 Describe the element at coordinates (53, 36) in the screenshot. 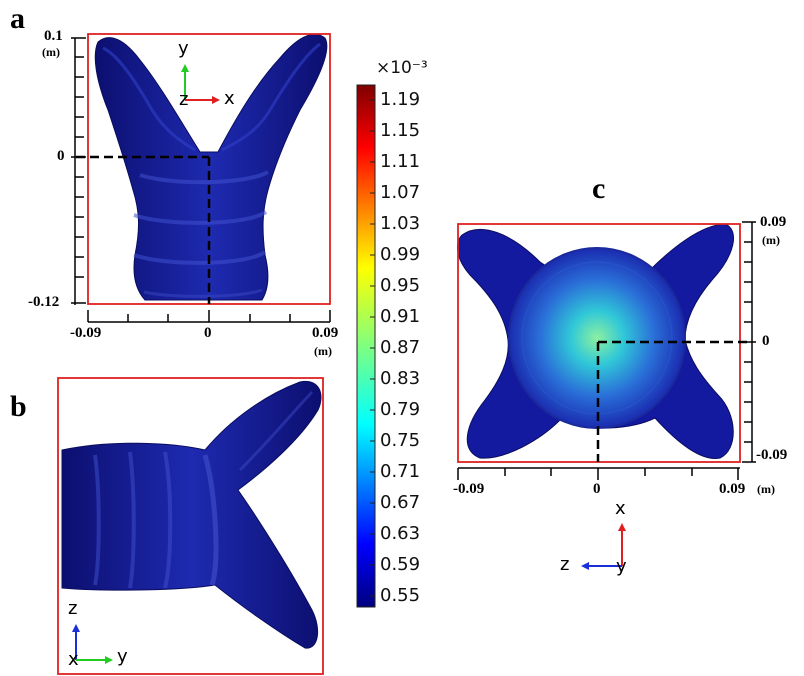

I see `panel-a-y-tick-top: 0.1` at that location.